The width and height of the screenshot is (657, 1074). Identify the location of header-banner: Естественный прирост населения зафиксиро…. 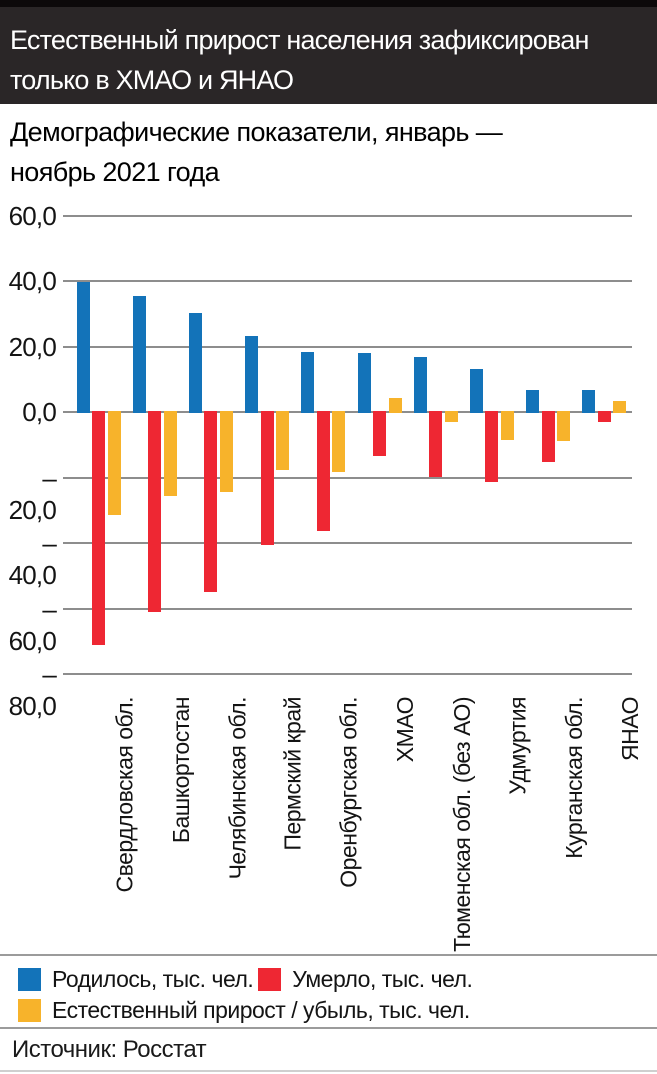
(328, 52).